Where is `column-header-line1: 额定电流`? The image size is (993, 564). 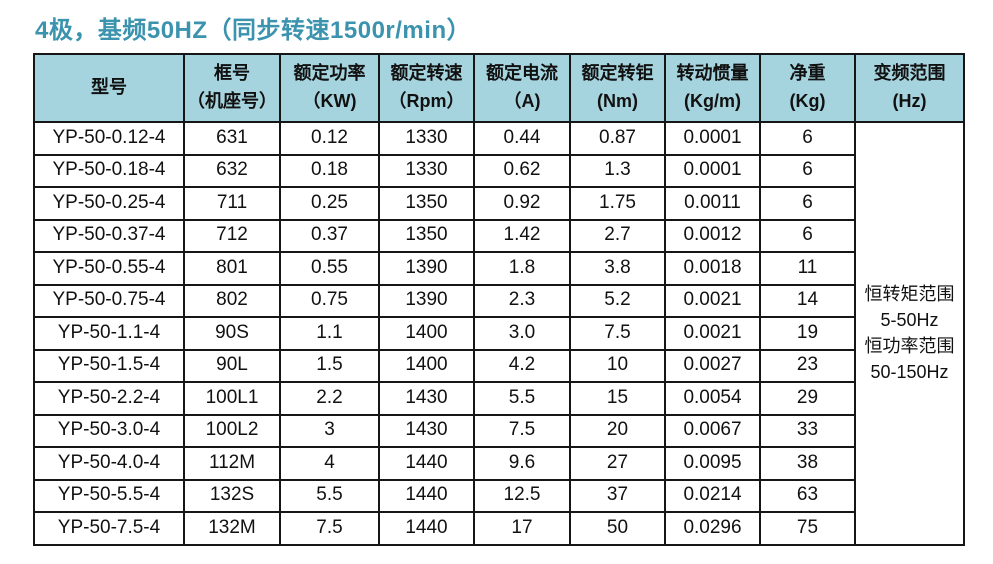
column-header-line1: 额定电流 is located at coordinates (522, 73).